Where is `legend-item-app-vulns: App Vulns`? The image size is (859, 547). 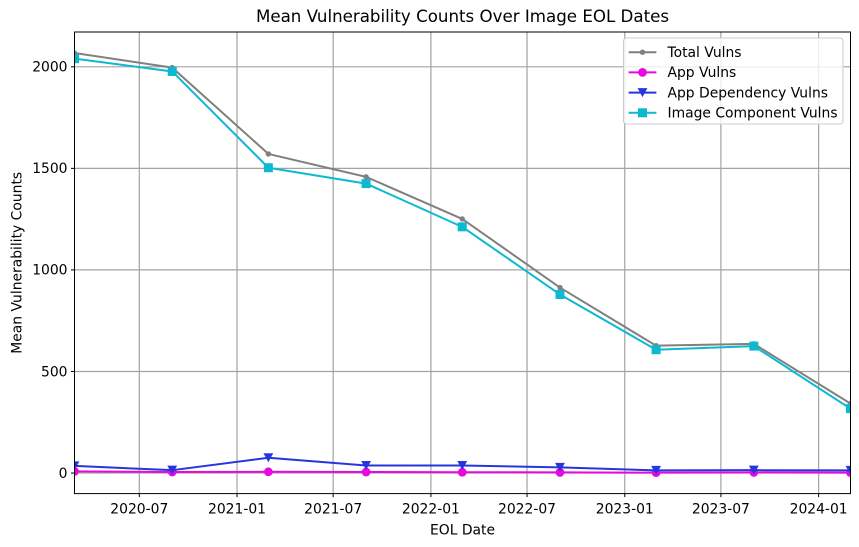 legend-item-app-vulns: App Vulns is located at coordinates (682, 73).